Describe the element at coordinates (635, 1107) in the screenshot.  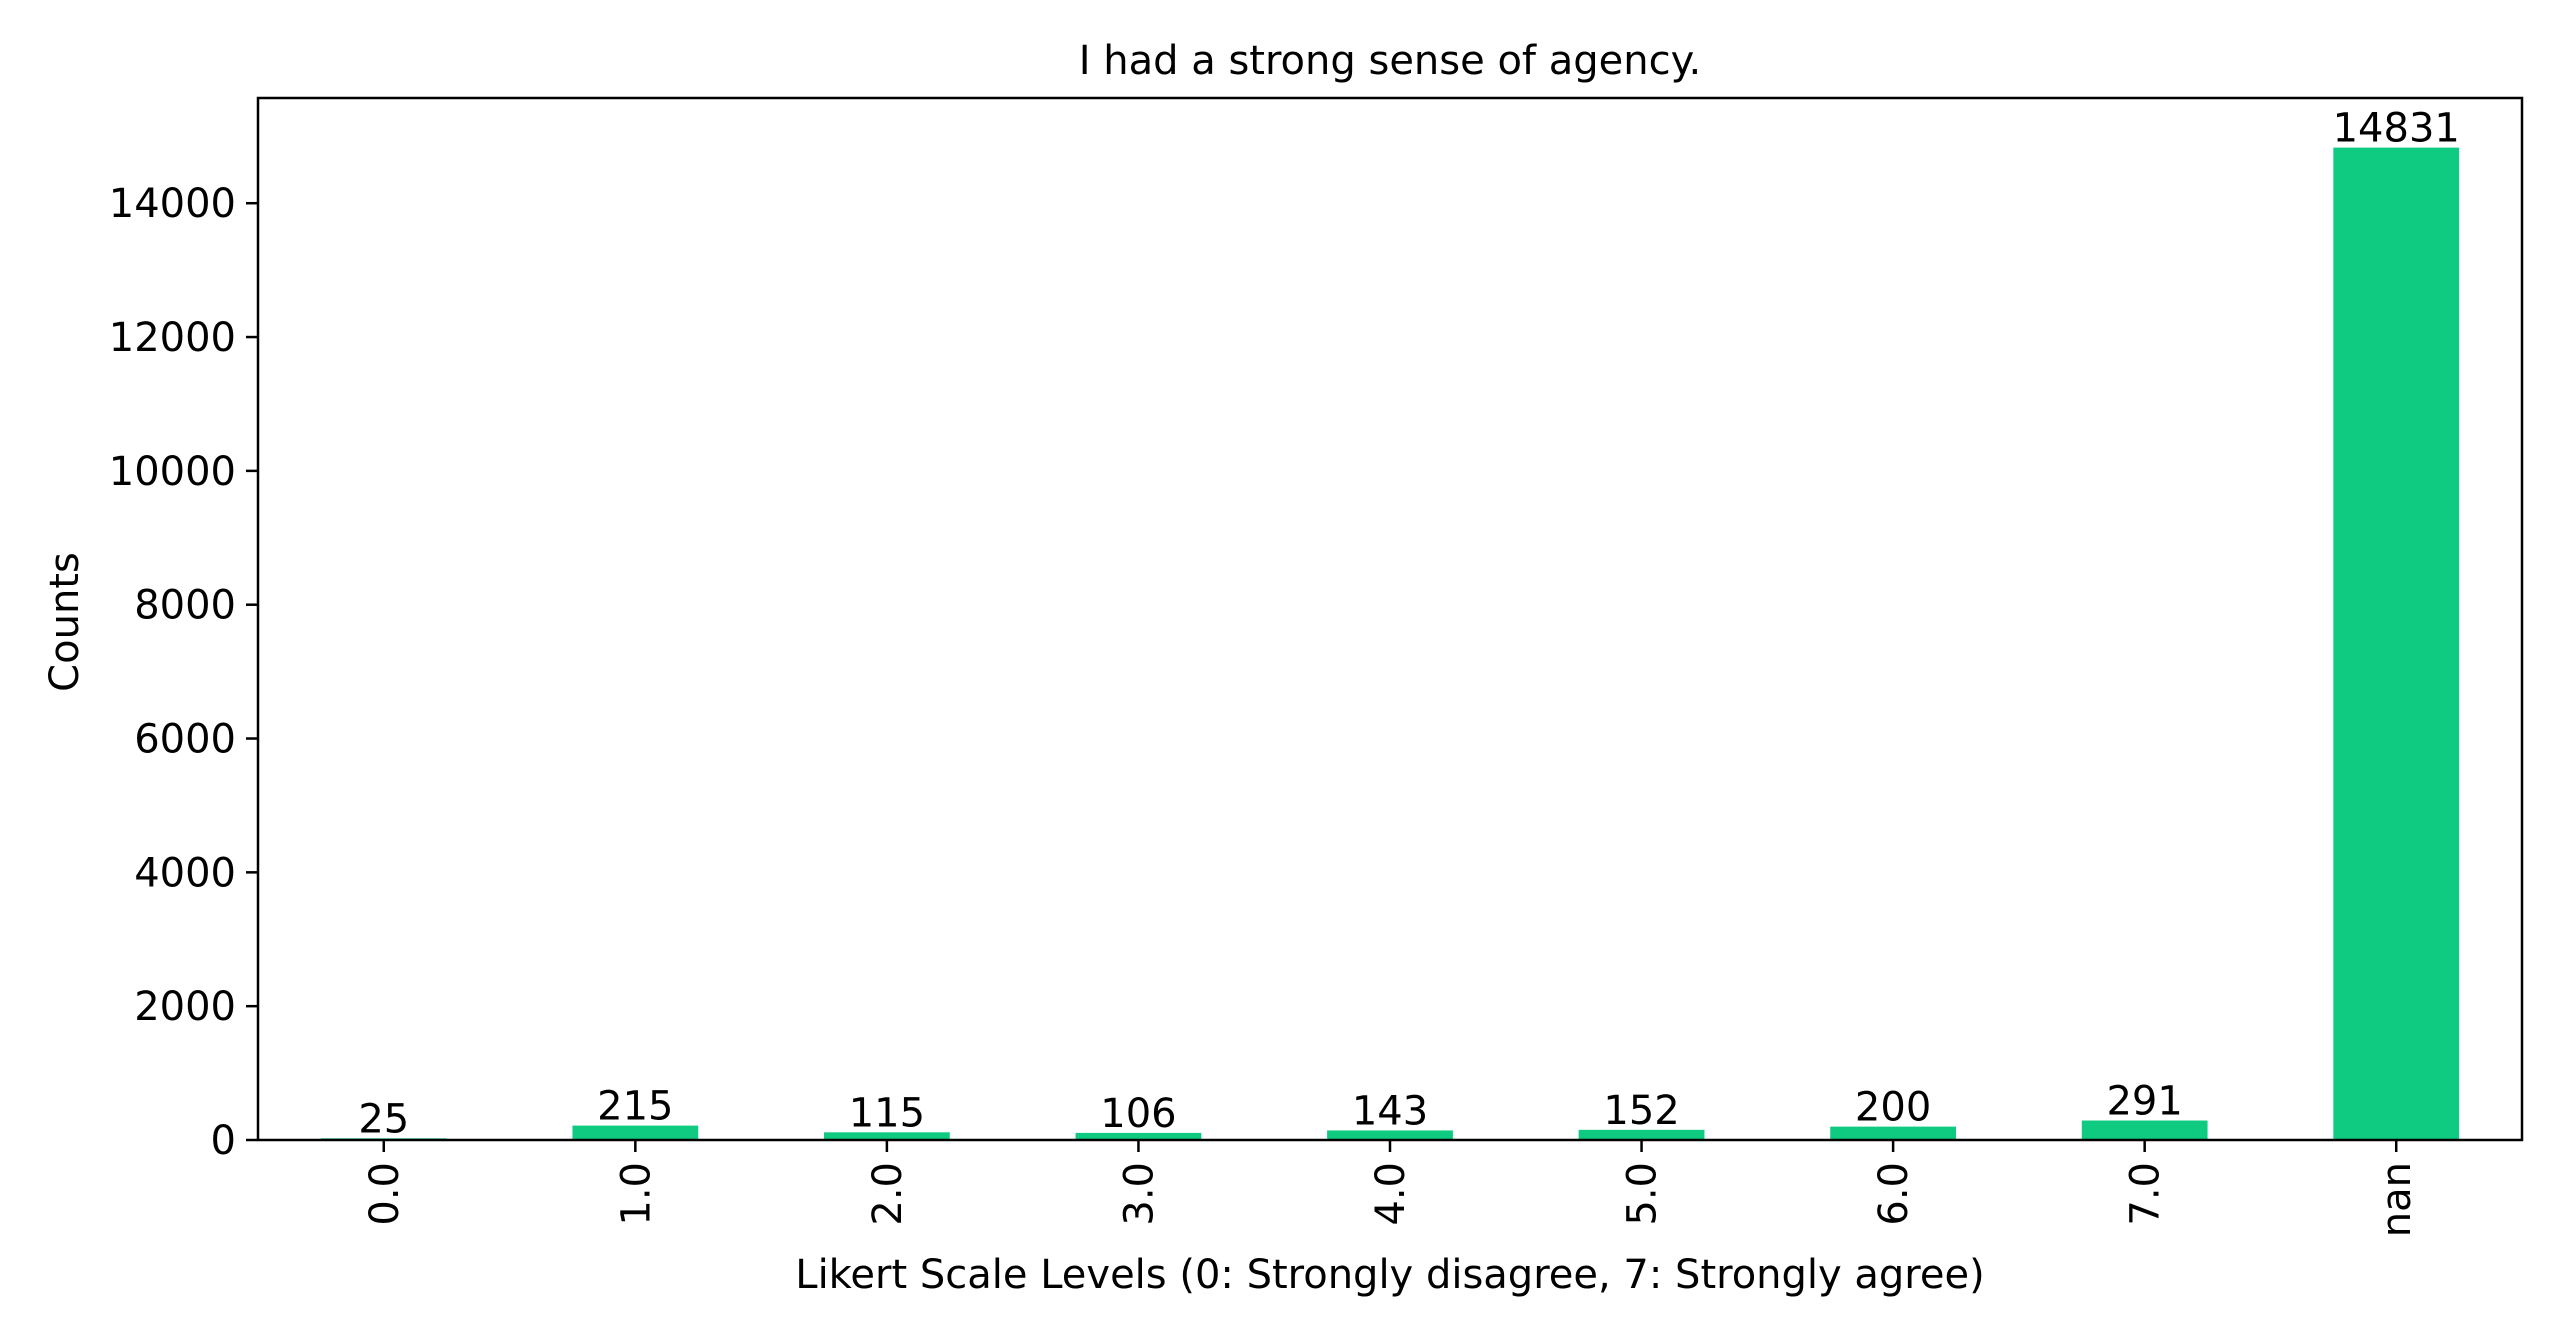
I see `bar-value-label: 215` at that location.